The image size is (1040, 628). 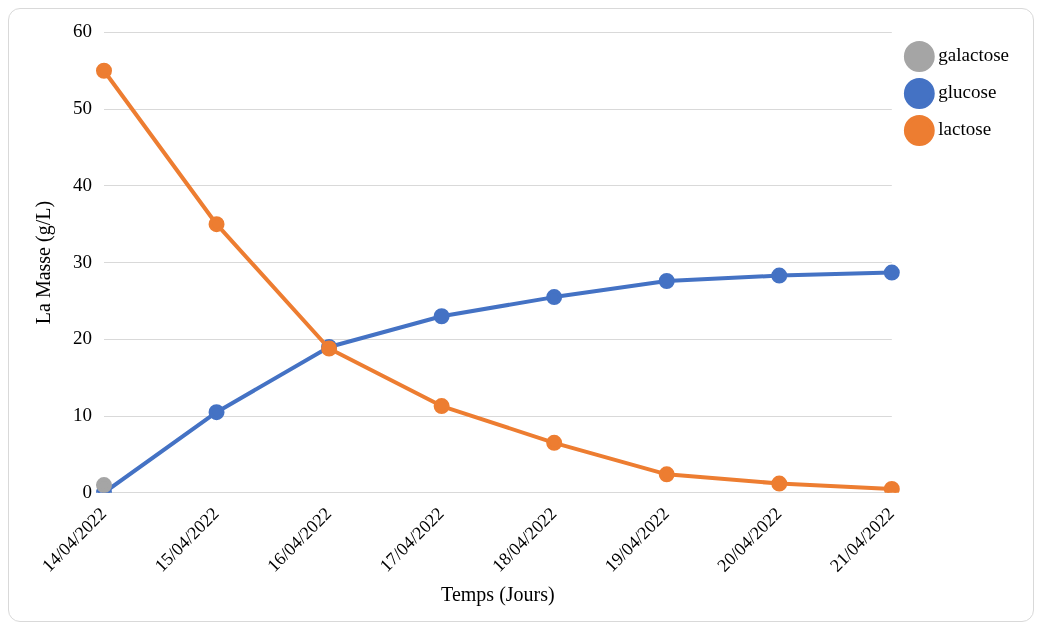 What do you see at coordinates (82, 184) in the screenshot?
I see `y-tick-label: 40` at bounding box center [82, 184].